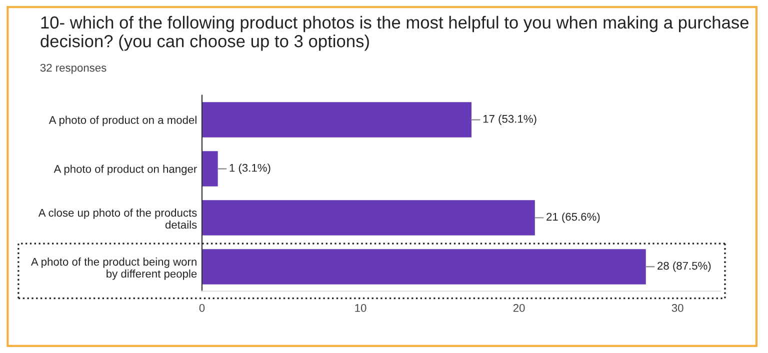 The height and width of the screenshot is (353, 768). I want to click on x-tick-label: 30, so click(678, 308).